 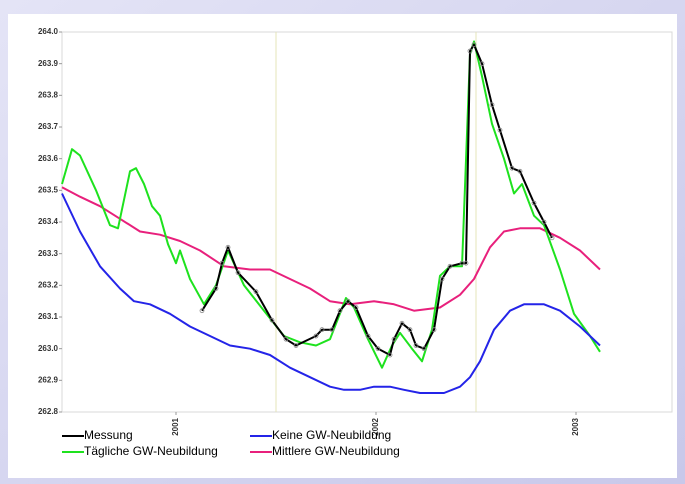 What do you see at coordinates (48, 126) in the screenshot?
I see `y-tick-label: 263.7` at bounding box center [48, 126].